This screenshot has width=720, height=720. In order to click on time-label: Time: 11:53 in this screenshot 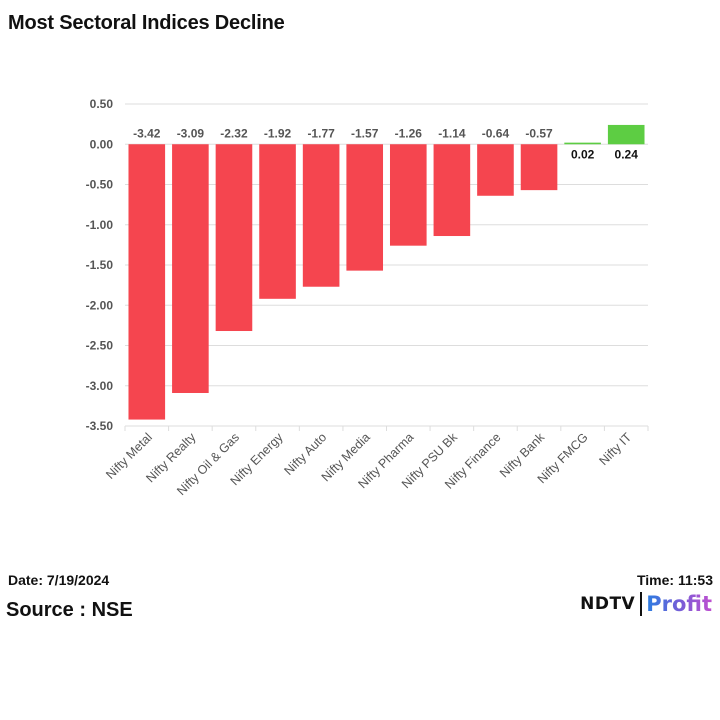, I will do `click(674, 580)`.